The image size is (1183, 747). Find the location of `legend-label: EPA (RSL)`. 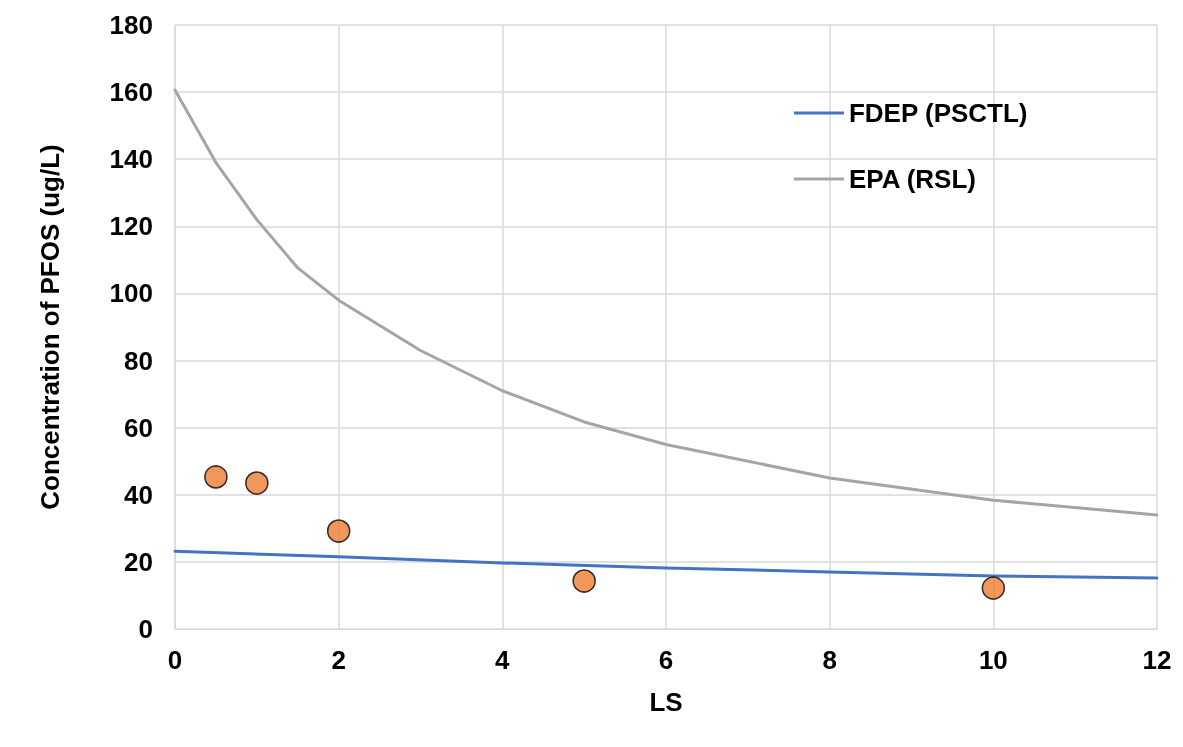

legend-label: EPA (RSL) is located at coordinates (912, 179).